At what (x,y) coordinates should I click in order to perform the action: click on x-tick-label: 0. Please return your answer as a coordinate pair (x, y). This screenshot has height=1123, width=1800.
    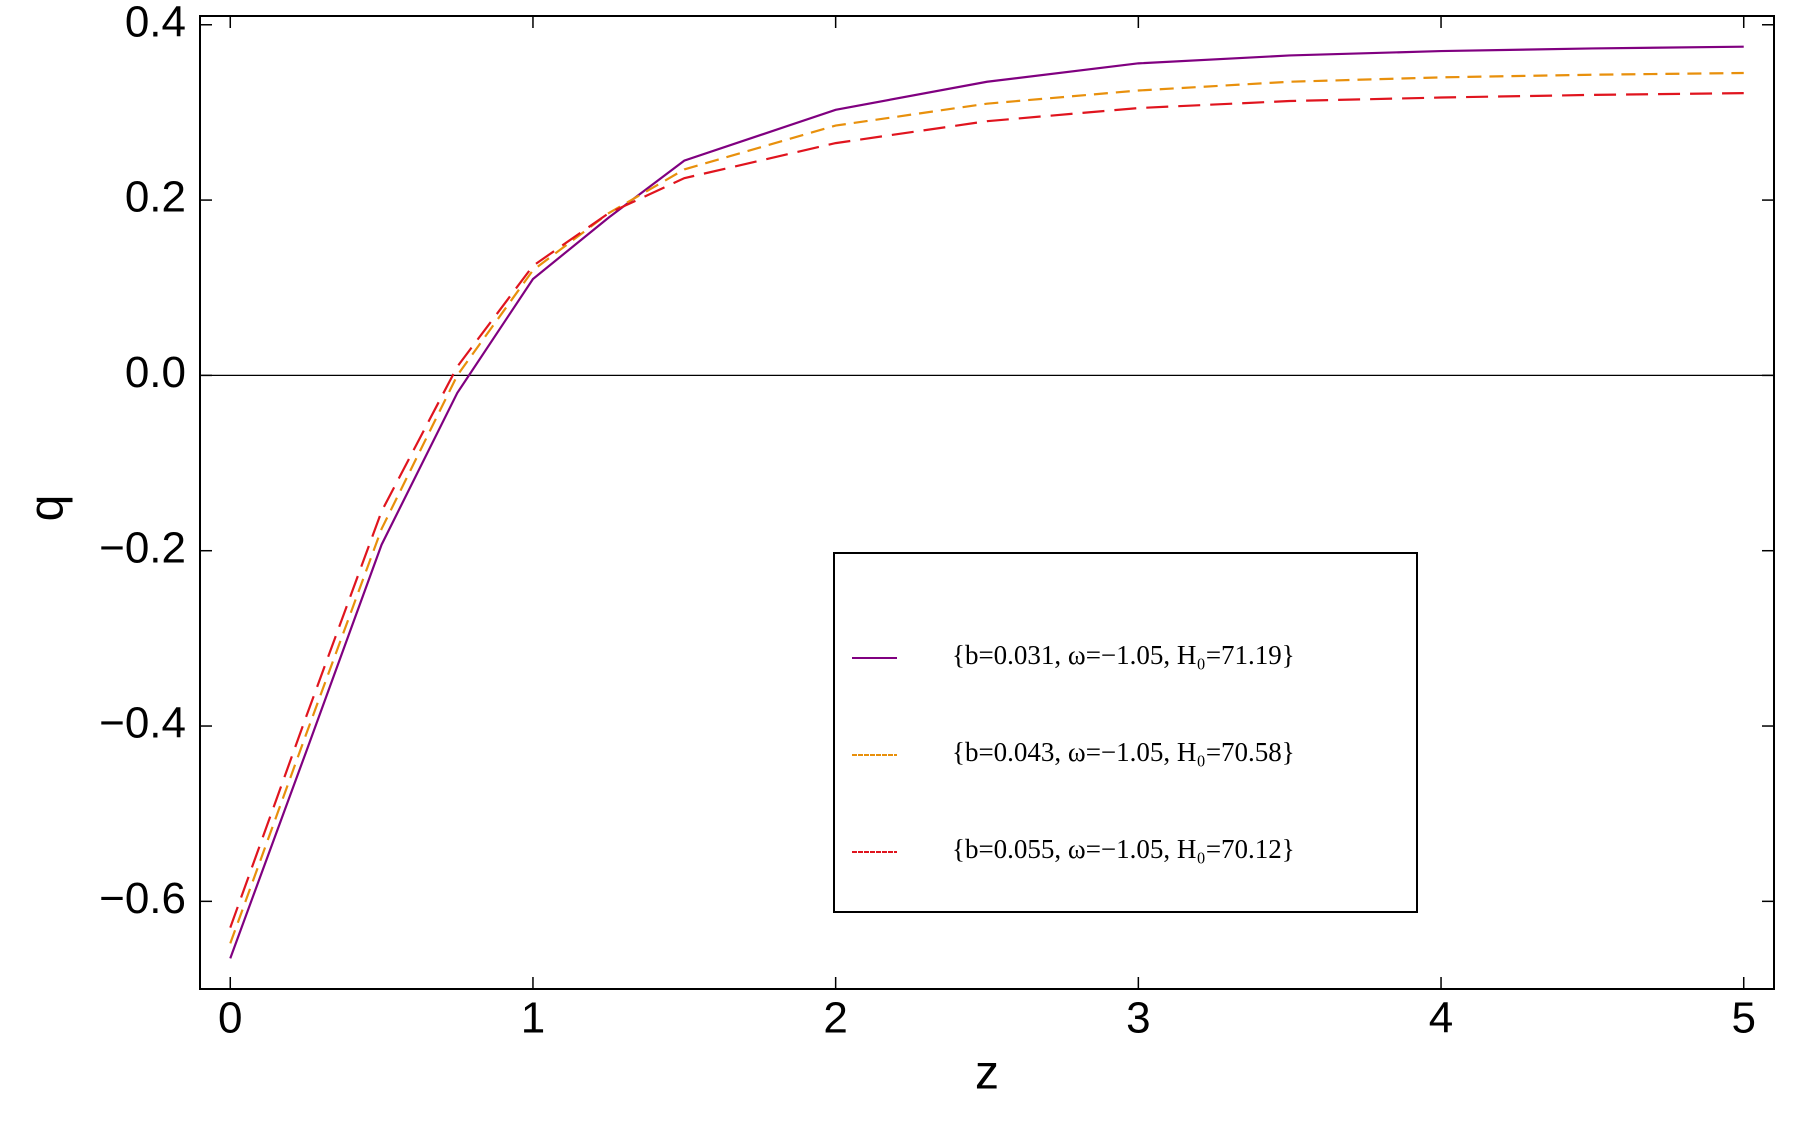
    Looking at the image, I should click on (230, 1018).